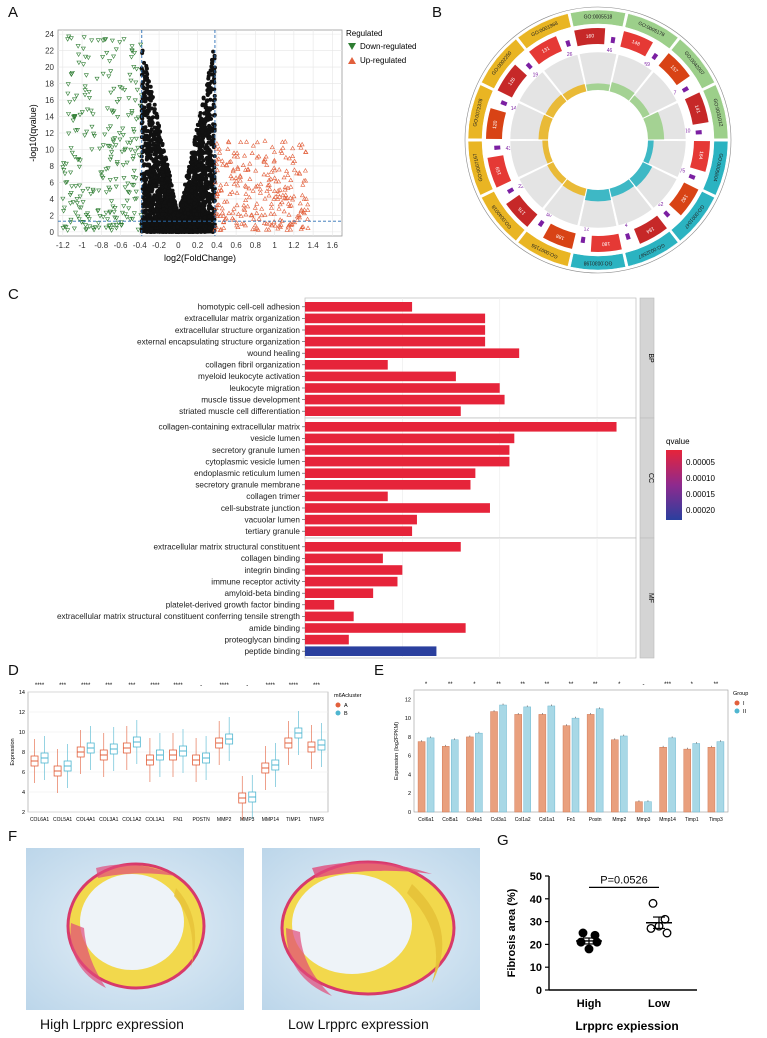  Describe the element at coordinates (636, 43) in the screenshot. I see `count-label-red: 148` at that location.